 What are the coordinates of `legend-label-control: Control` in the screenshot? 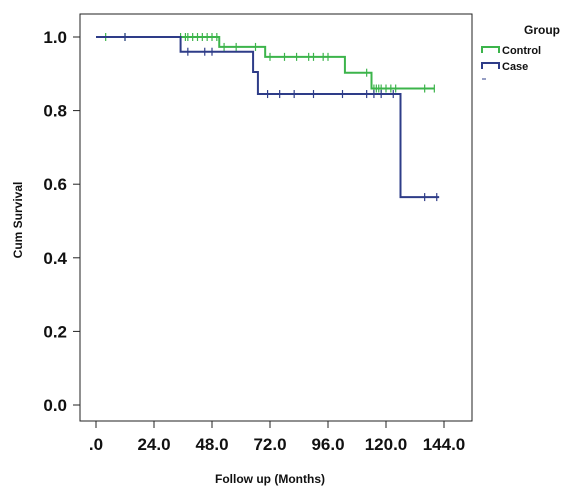 It's located at (521, 51).